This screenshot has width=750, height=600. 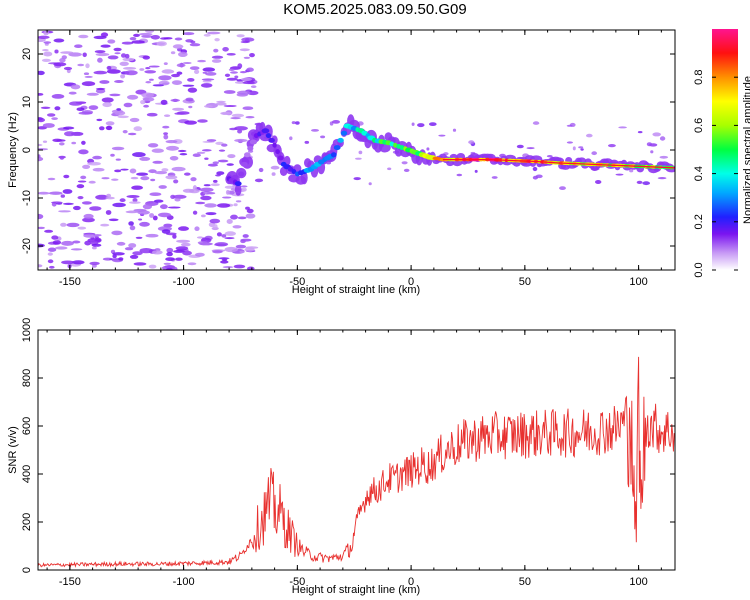 I want to click on colorbar-tick-label: 0.8, so click(x=699, y=77).